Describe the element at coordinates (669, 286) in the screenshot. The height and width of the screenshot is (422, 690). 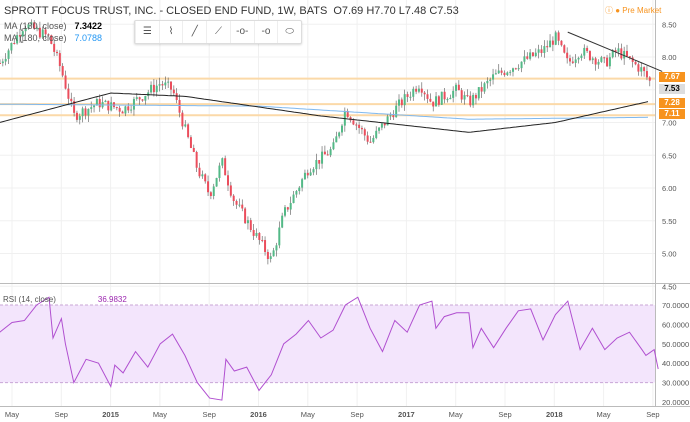
I see `price-tick-label: 4.50` at that location.